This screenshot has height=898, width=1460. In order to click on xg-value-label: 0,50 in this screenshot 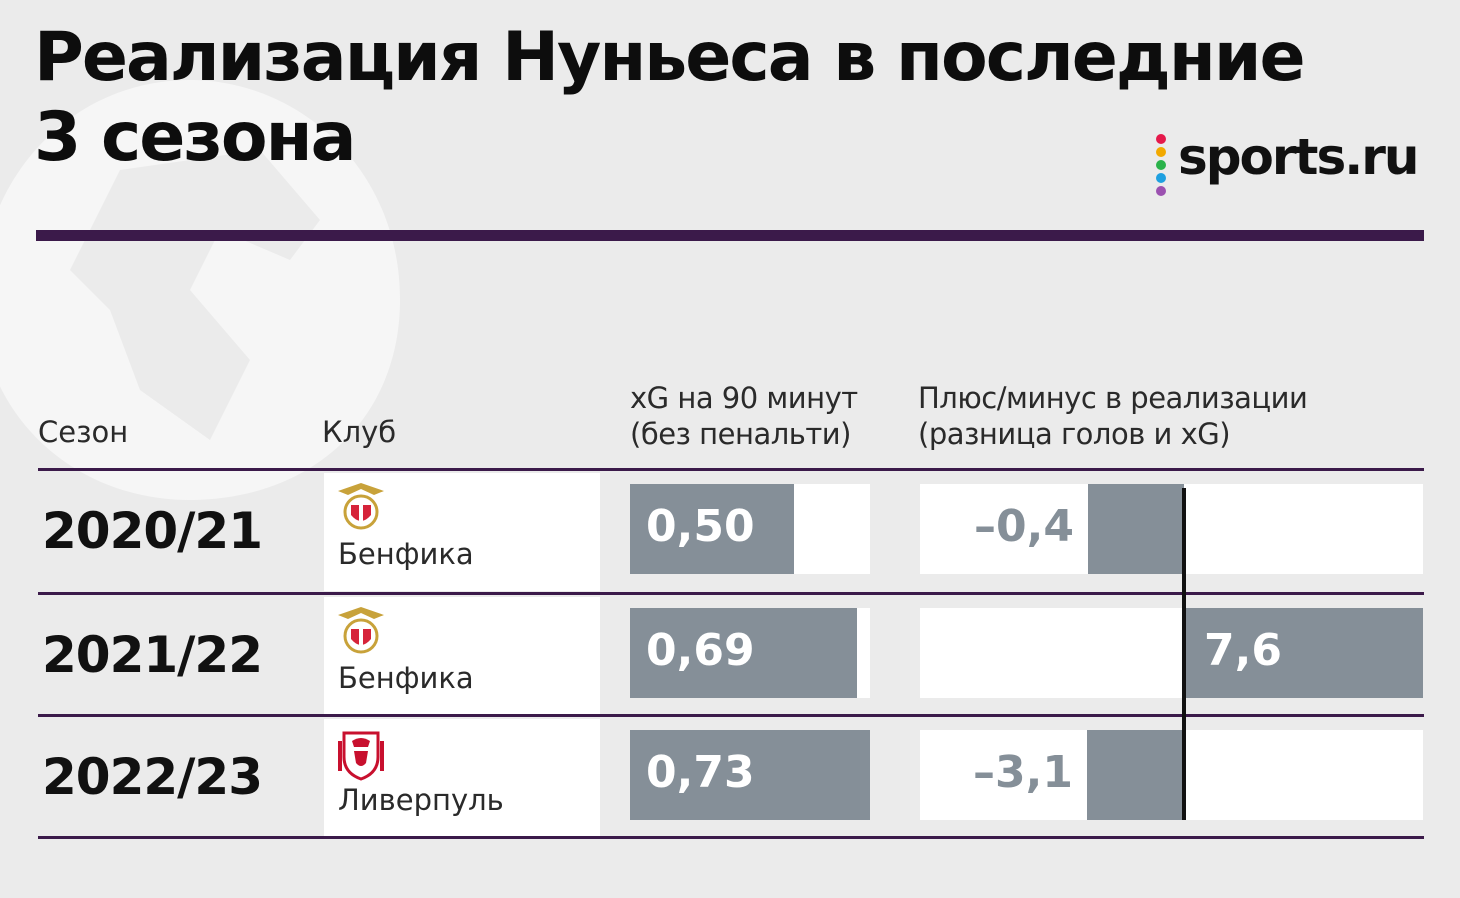, I will do `click(700, 526)`.